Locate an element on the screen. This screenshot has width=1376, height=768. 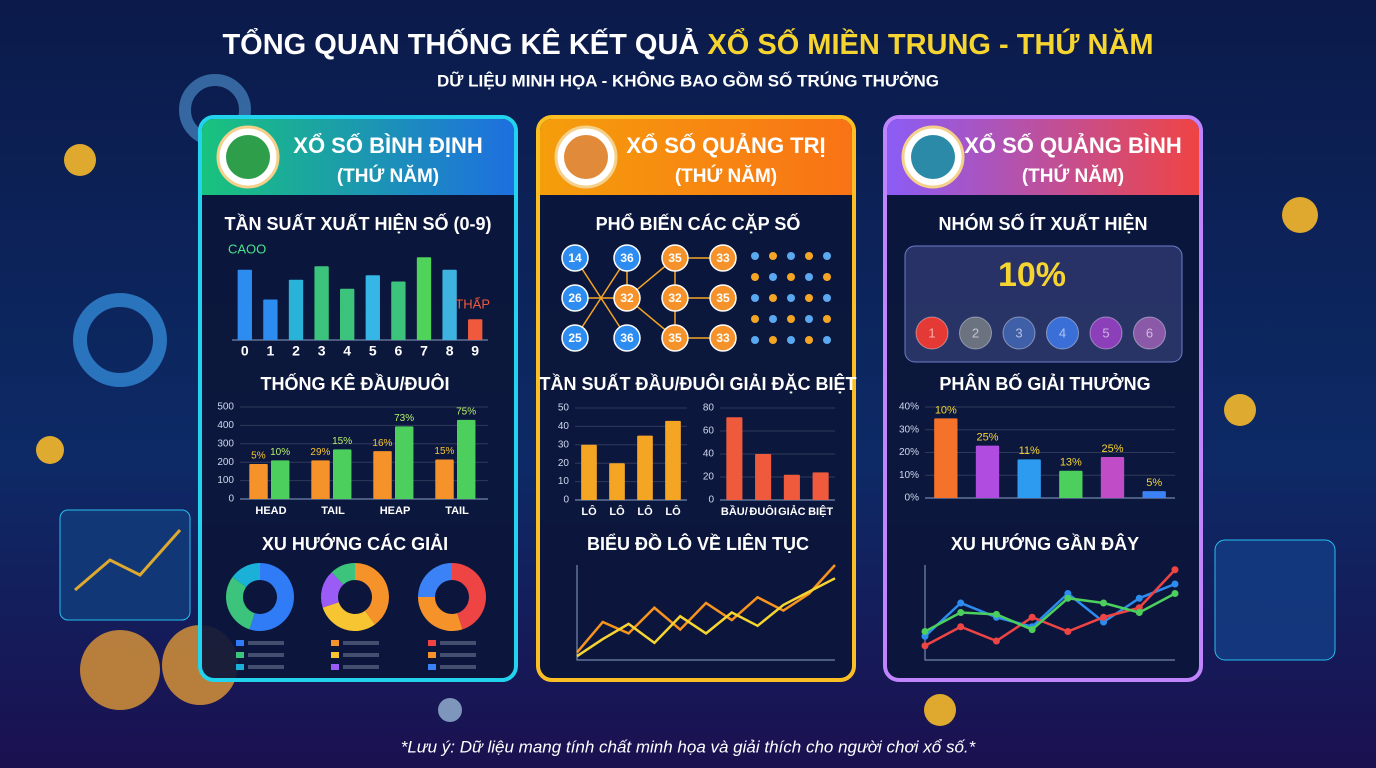
x-tick-label: BẦU/ is located at coordinates (734, 511).